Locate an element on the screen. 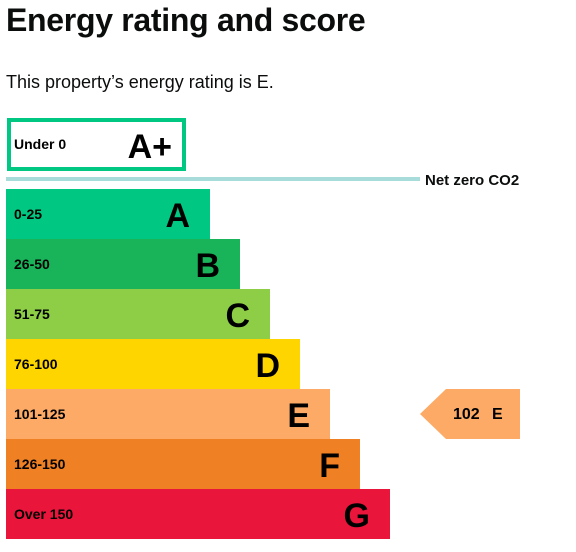  net-zero-label: Net zero CO2 is located at coordinates (472, 180).